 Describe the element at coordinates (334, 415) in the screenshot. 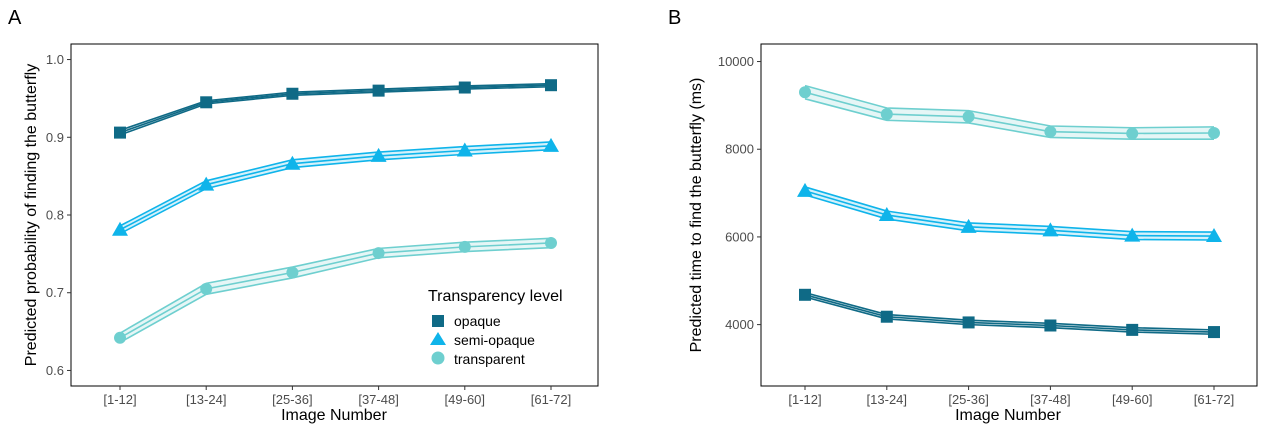

I see `panel-a-x-axis-title: Image Number` at that location.